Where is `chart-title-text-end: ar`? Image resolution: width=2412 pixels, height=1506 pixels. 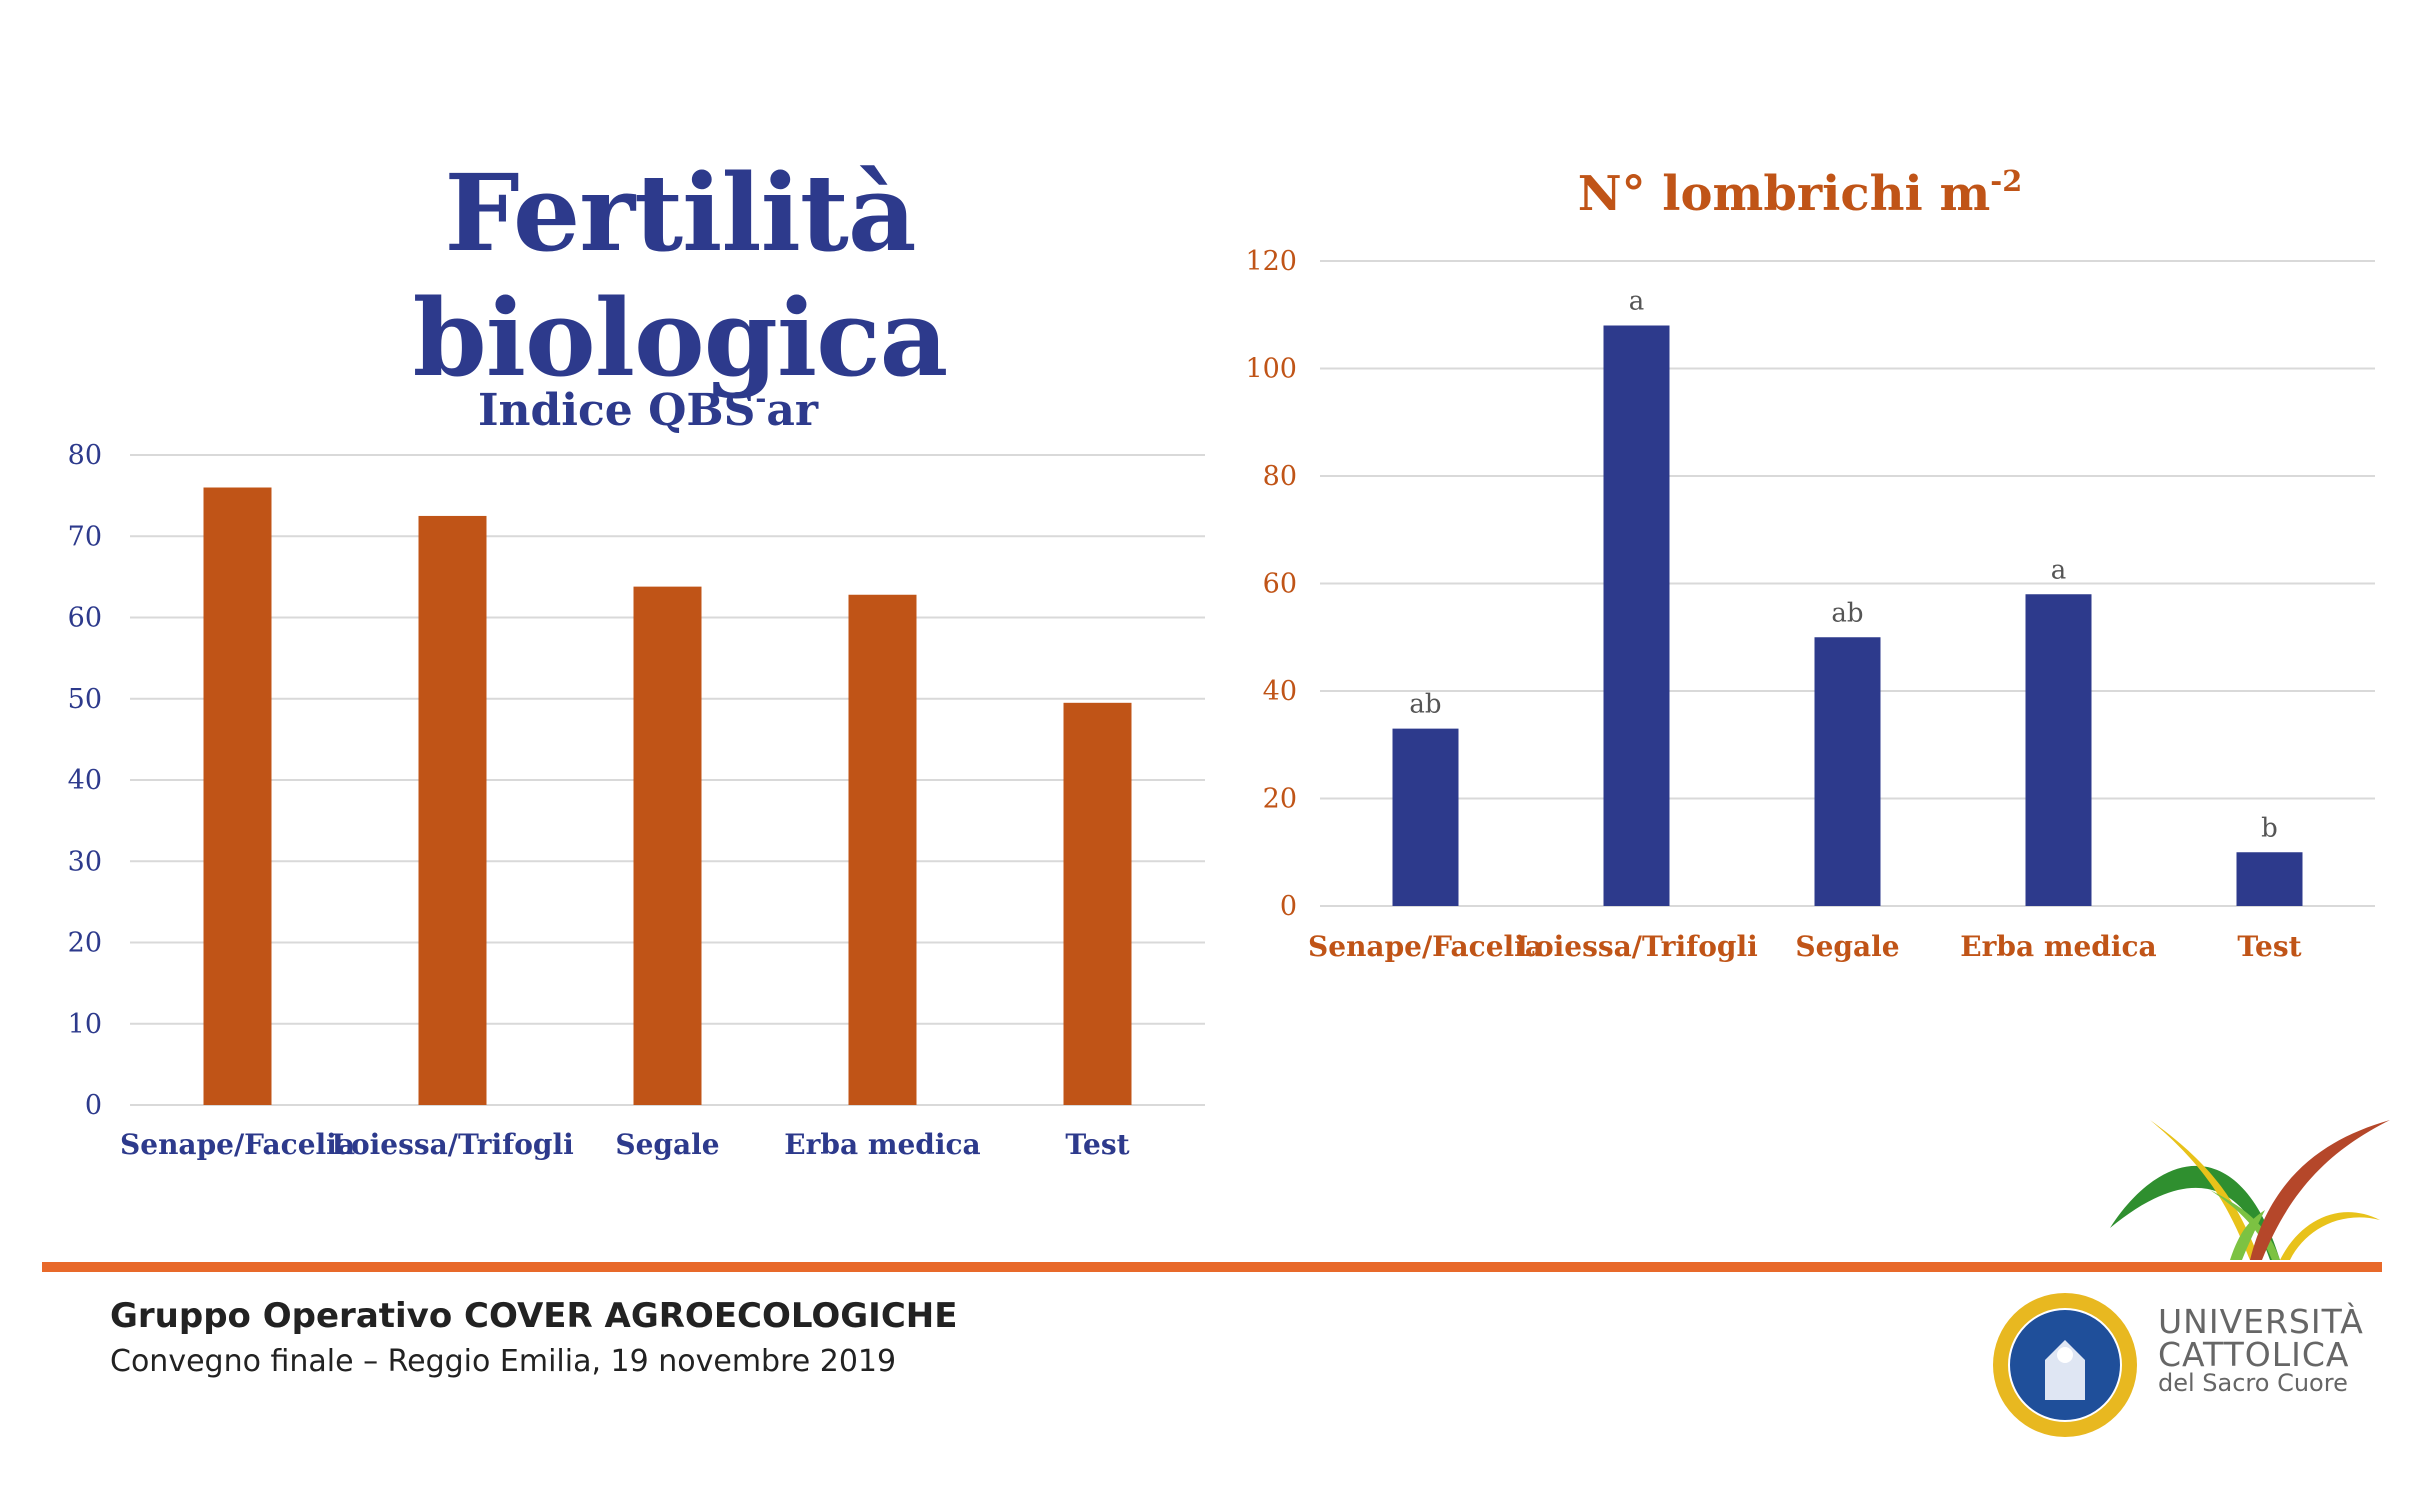 chart-title-text-end: ar is located at coordinates (792, 410).